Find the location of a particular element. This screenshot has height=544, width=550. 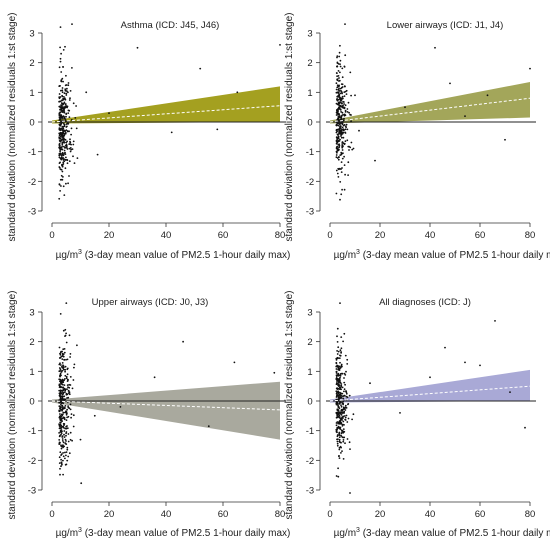

y-tick-label: 1 is located at coordinates (31, 372).